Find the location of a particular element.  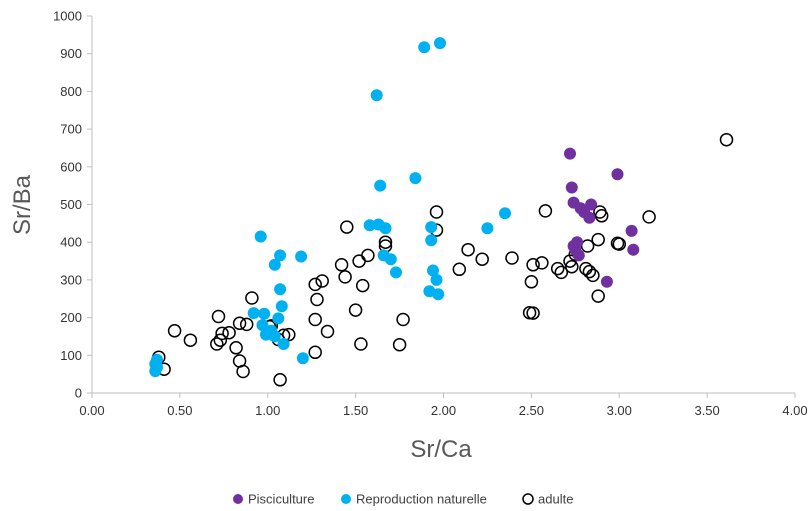

y-tick-label: 200 is located at coordinates (71, 317).